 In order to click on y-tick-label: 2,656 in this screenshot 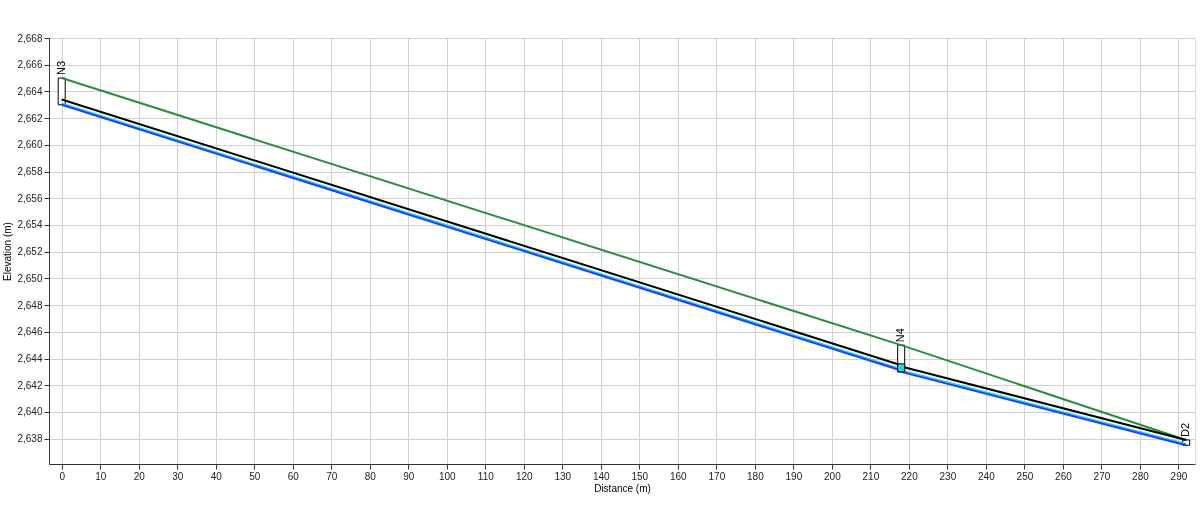, I will do `click(30, 198)`.